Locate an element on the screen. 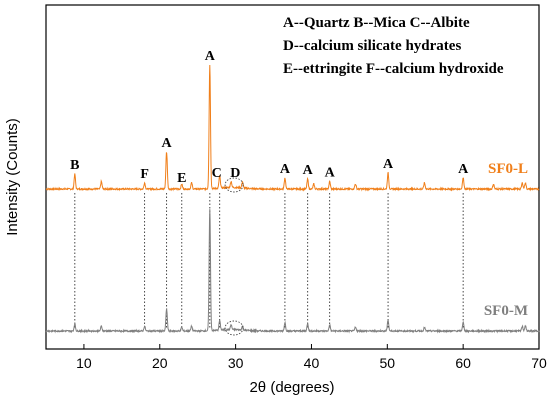 This screenshot has width=550, height=406. series-labels: SF0-L SF0-M is located at coordinates (506, 240).